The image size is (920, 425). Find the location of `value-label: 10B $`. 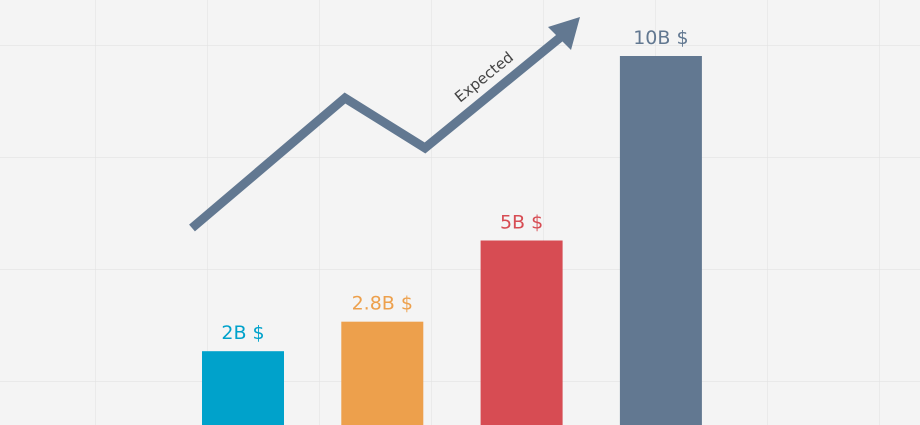

value-label: 10B $ is located at coordinates (660, 38).